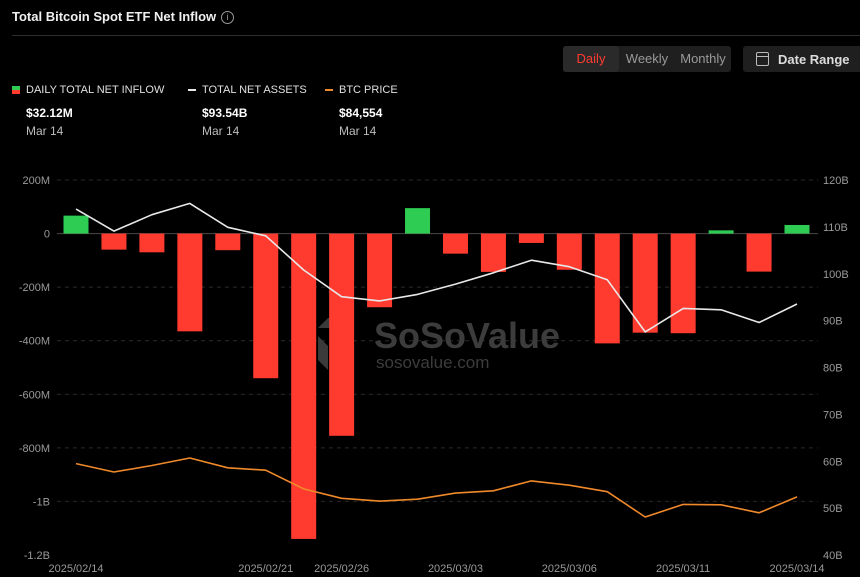 The image size is (860, 577). What do you see at coordinates (41, 502) in the screenshot?
I see `y-left-tick-label: -1B` at bounding box center [41, 502].